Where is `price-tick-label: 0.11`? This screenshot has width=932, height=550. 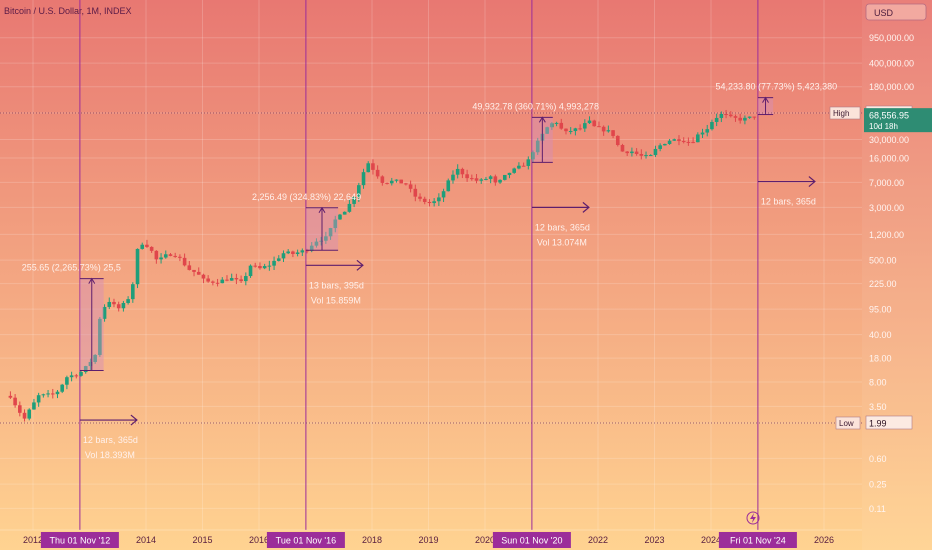
price-tick-label: 0.11 is located at coordinates (877, 509).